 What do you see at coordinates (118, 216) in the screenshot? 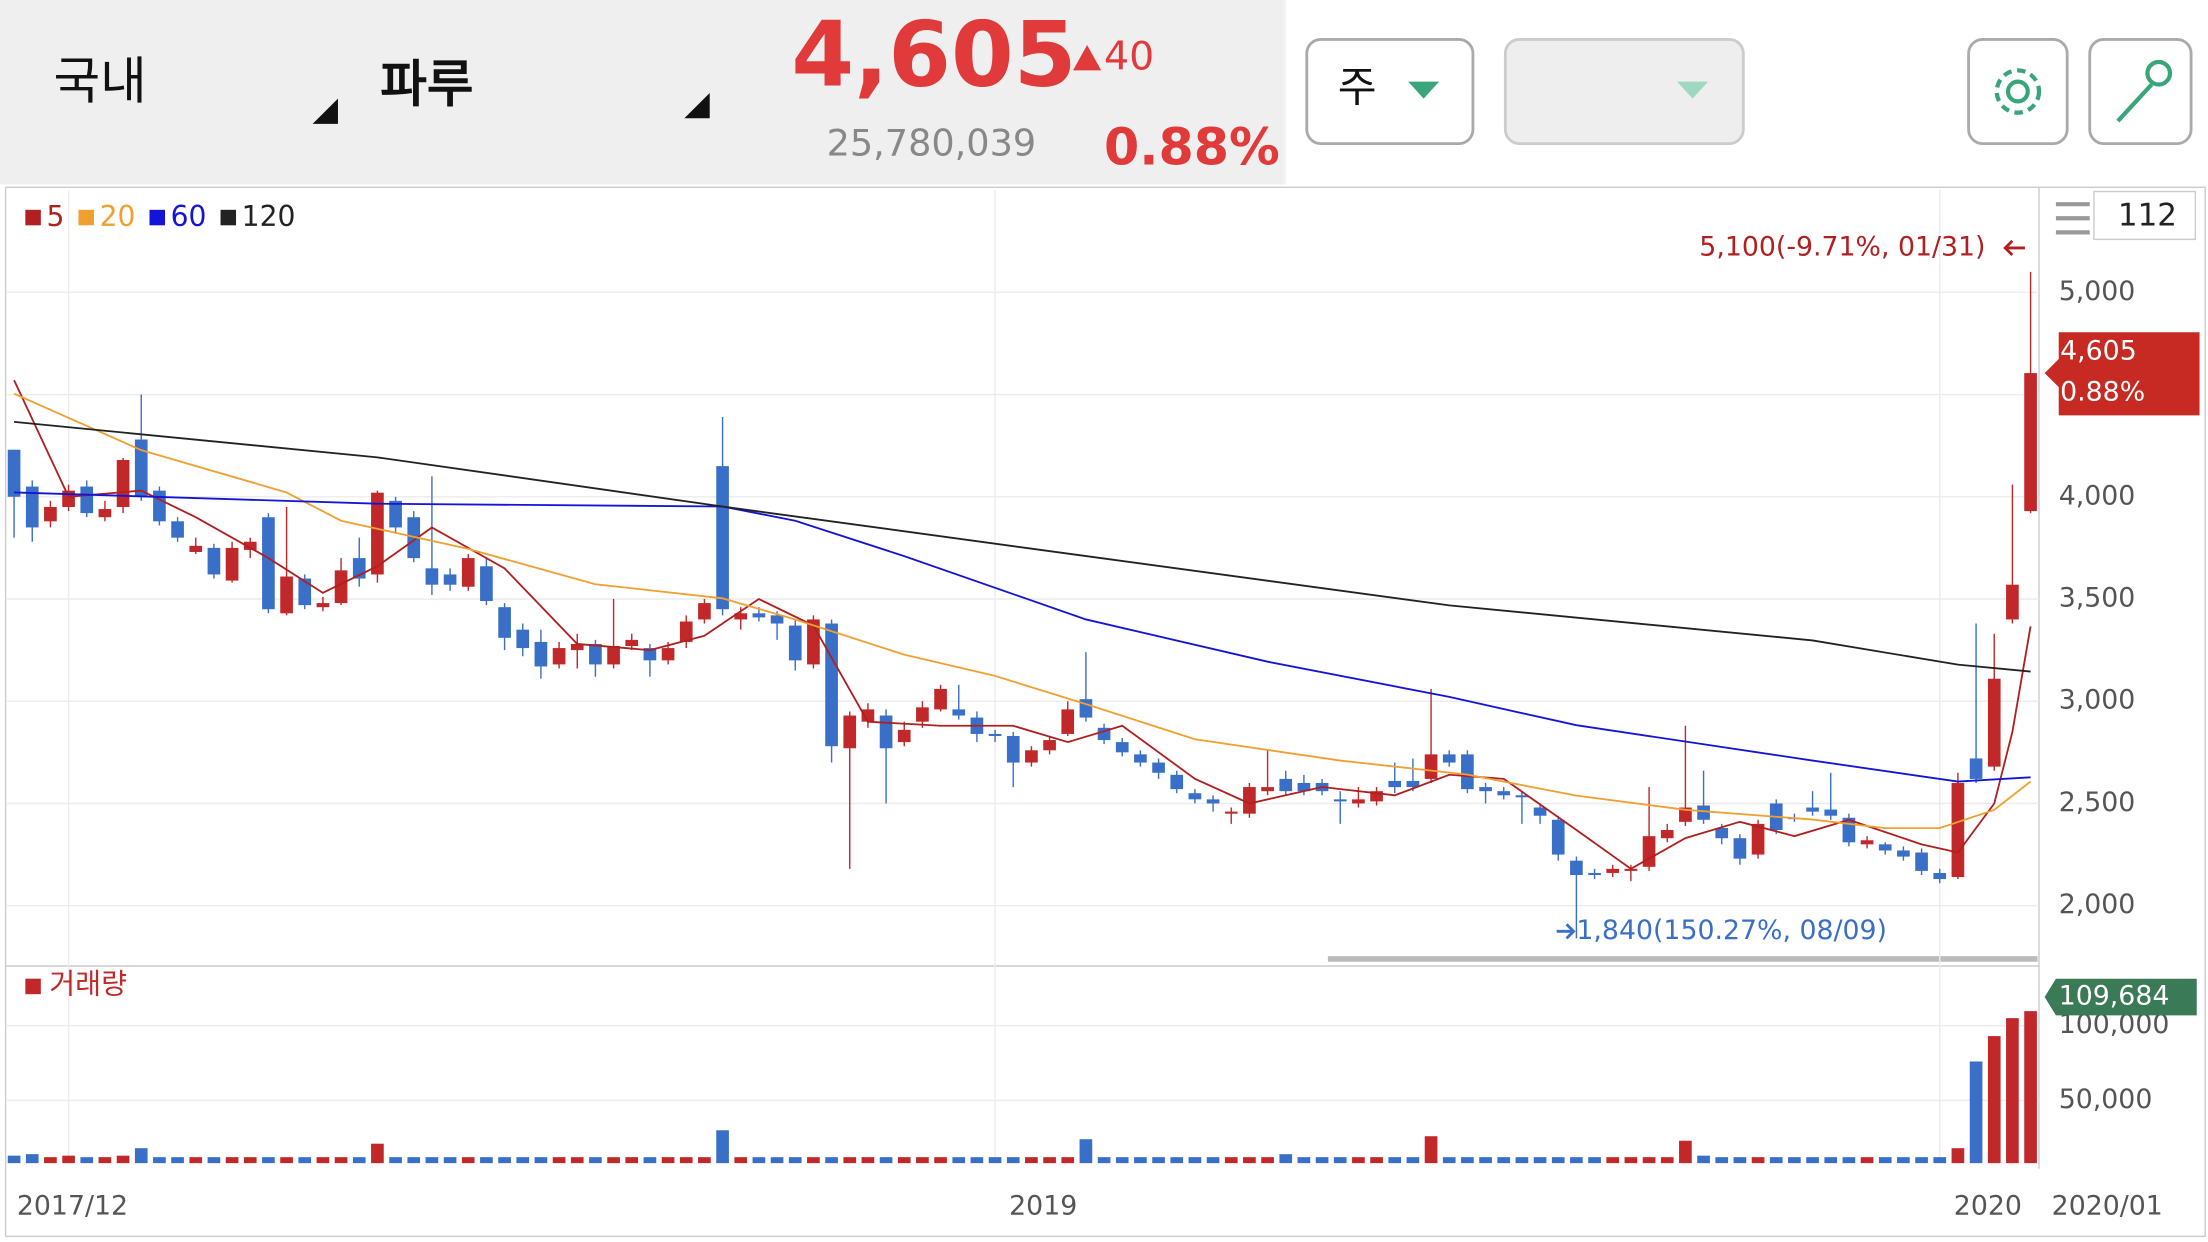
I see `legend-label: 20` at bounding box center [118, 216].